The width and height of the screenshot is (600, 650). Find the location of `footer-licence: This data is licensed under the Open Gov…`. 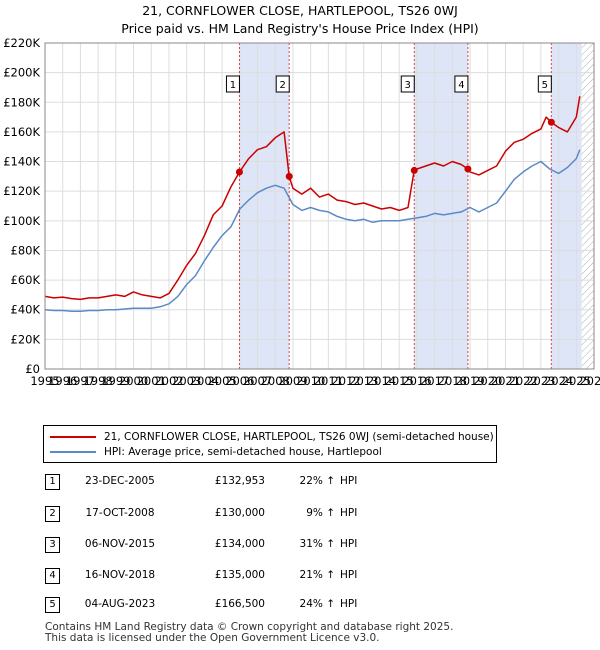

footer-licence: This data is licensed under the Open Gov… is located at coordinates (212, 638).